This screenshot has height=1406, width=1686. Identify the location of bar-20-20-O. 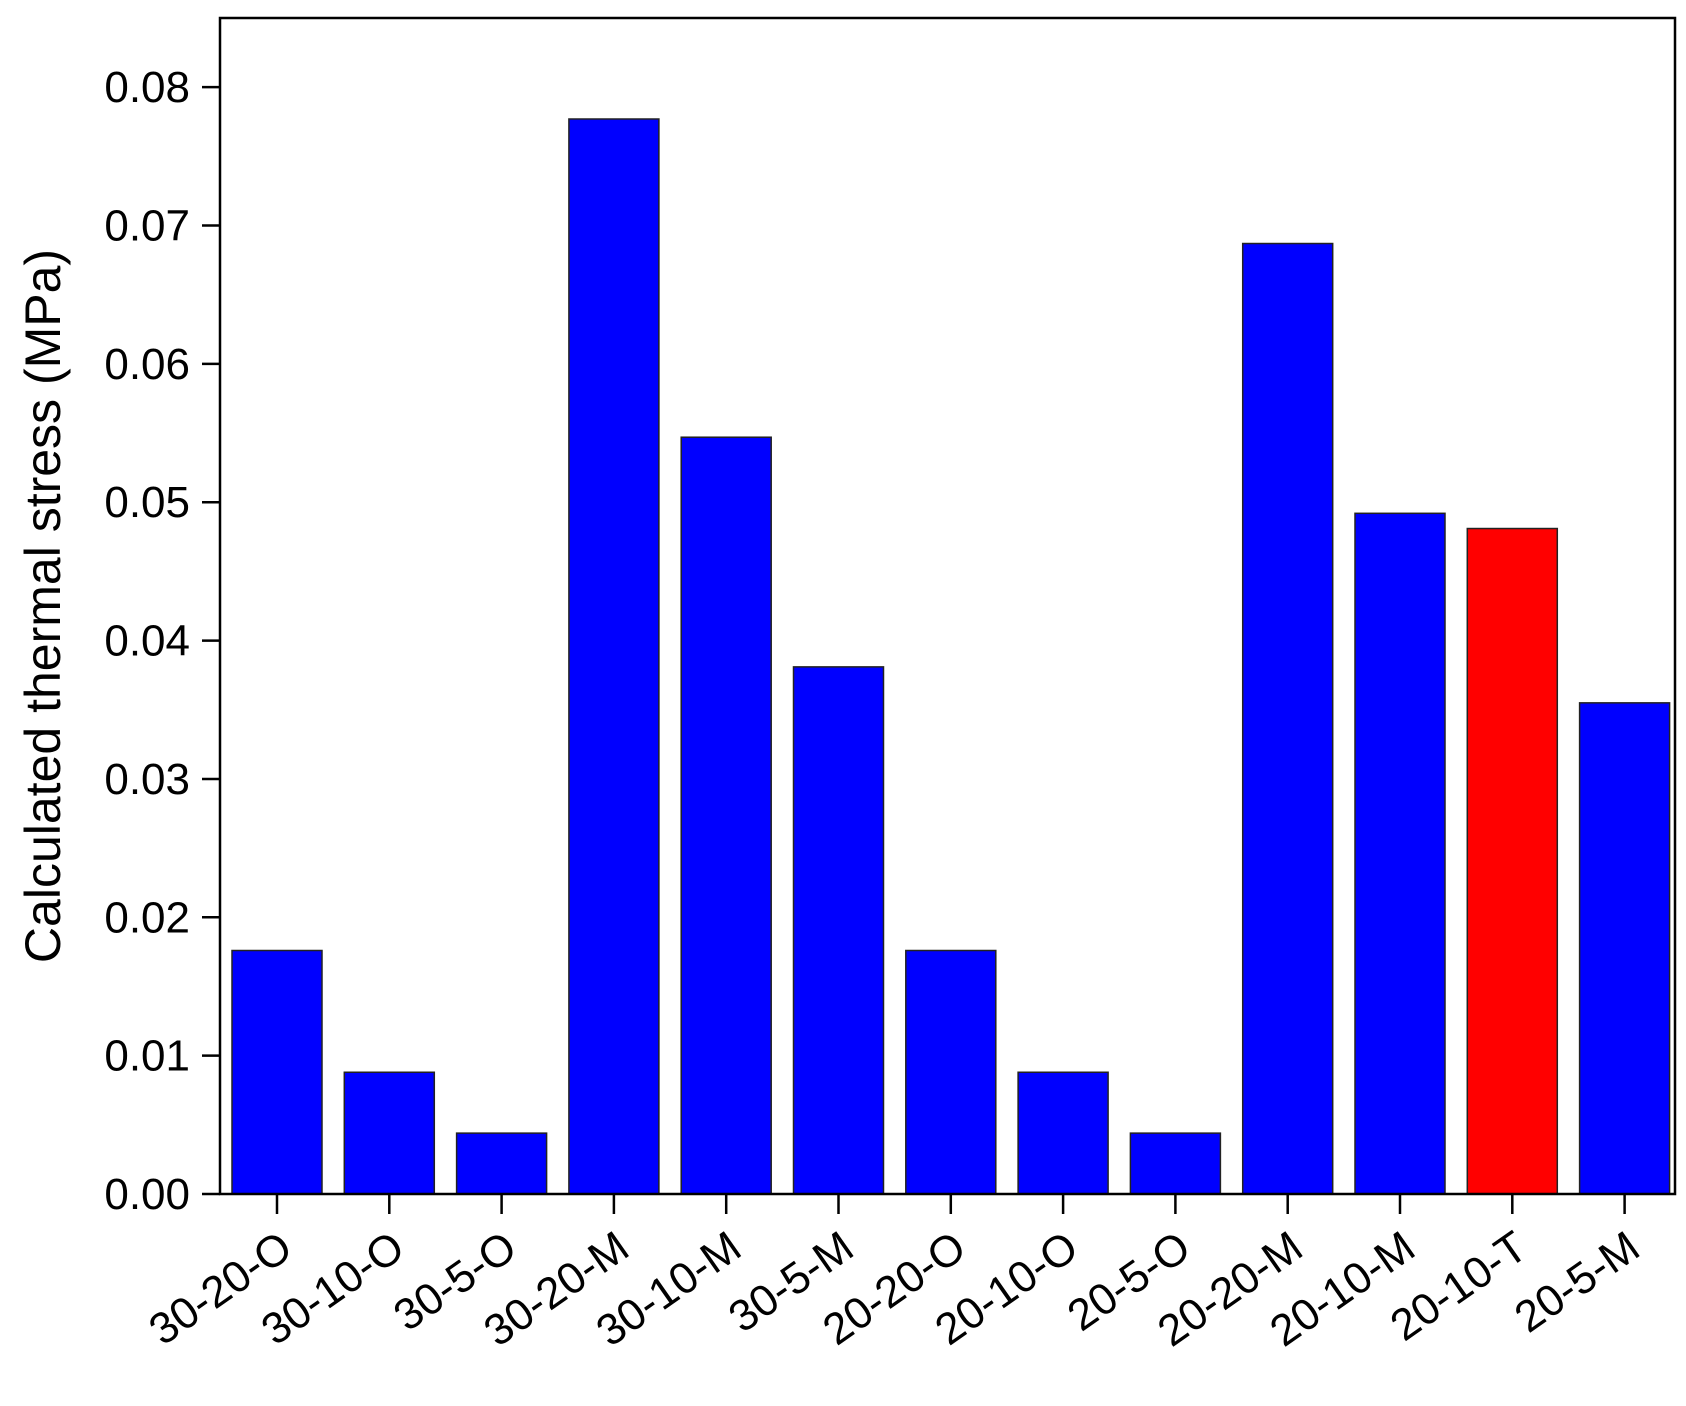
(951, 1072).